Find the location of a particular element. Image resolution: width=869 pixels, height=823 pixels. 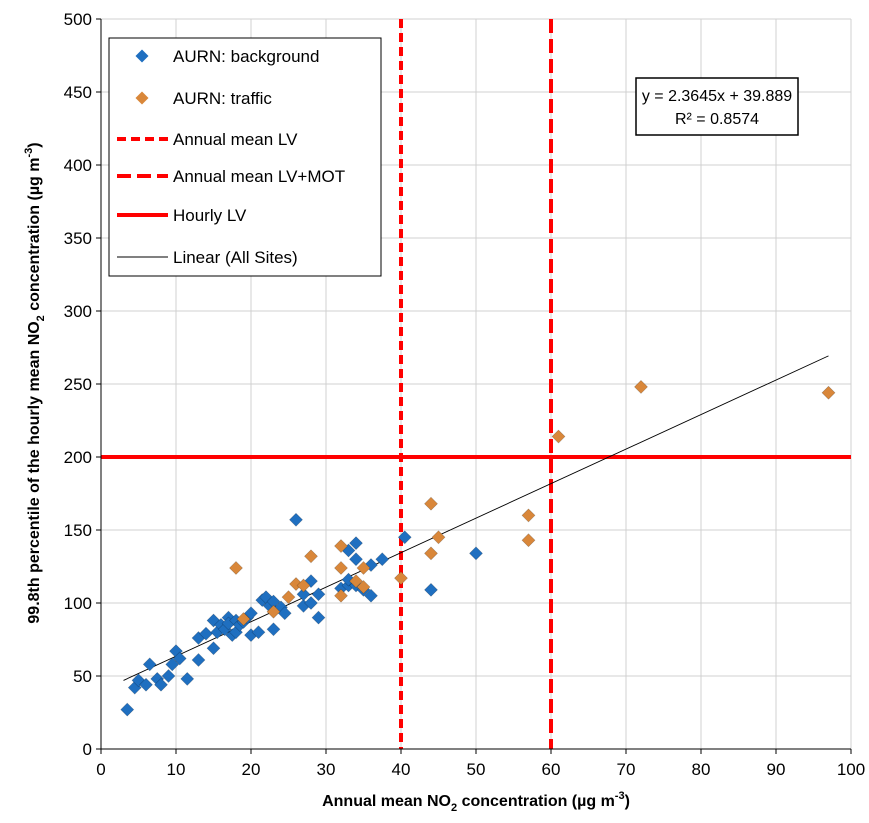

x-tick-label: 20 is located at coordinates (251, 769).